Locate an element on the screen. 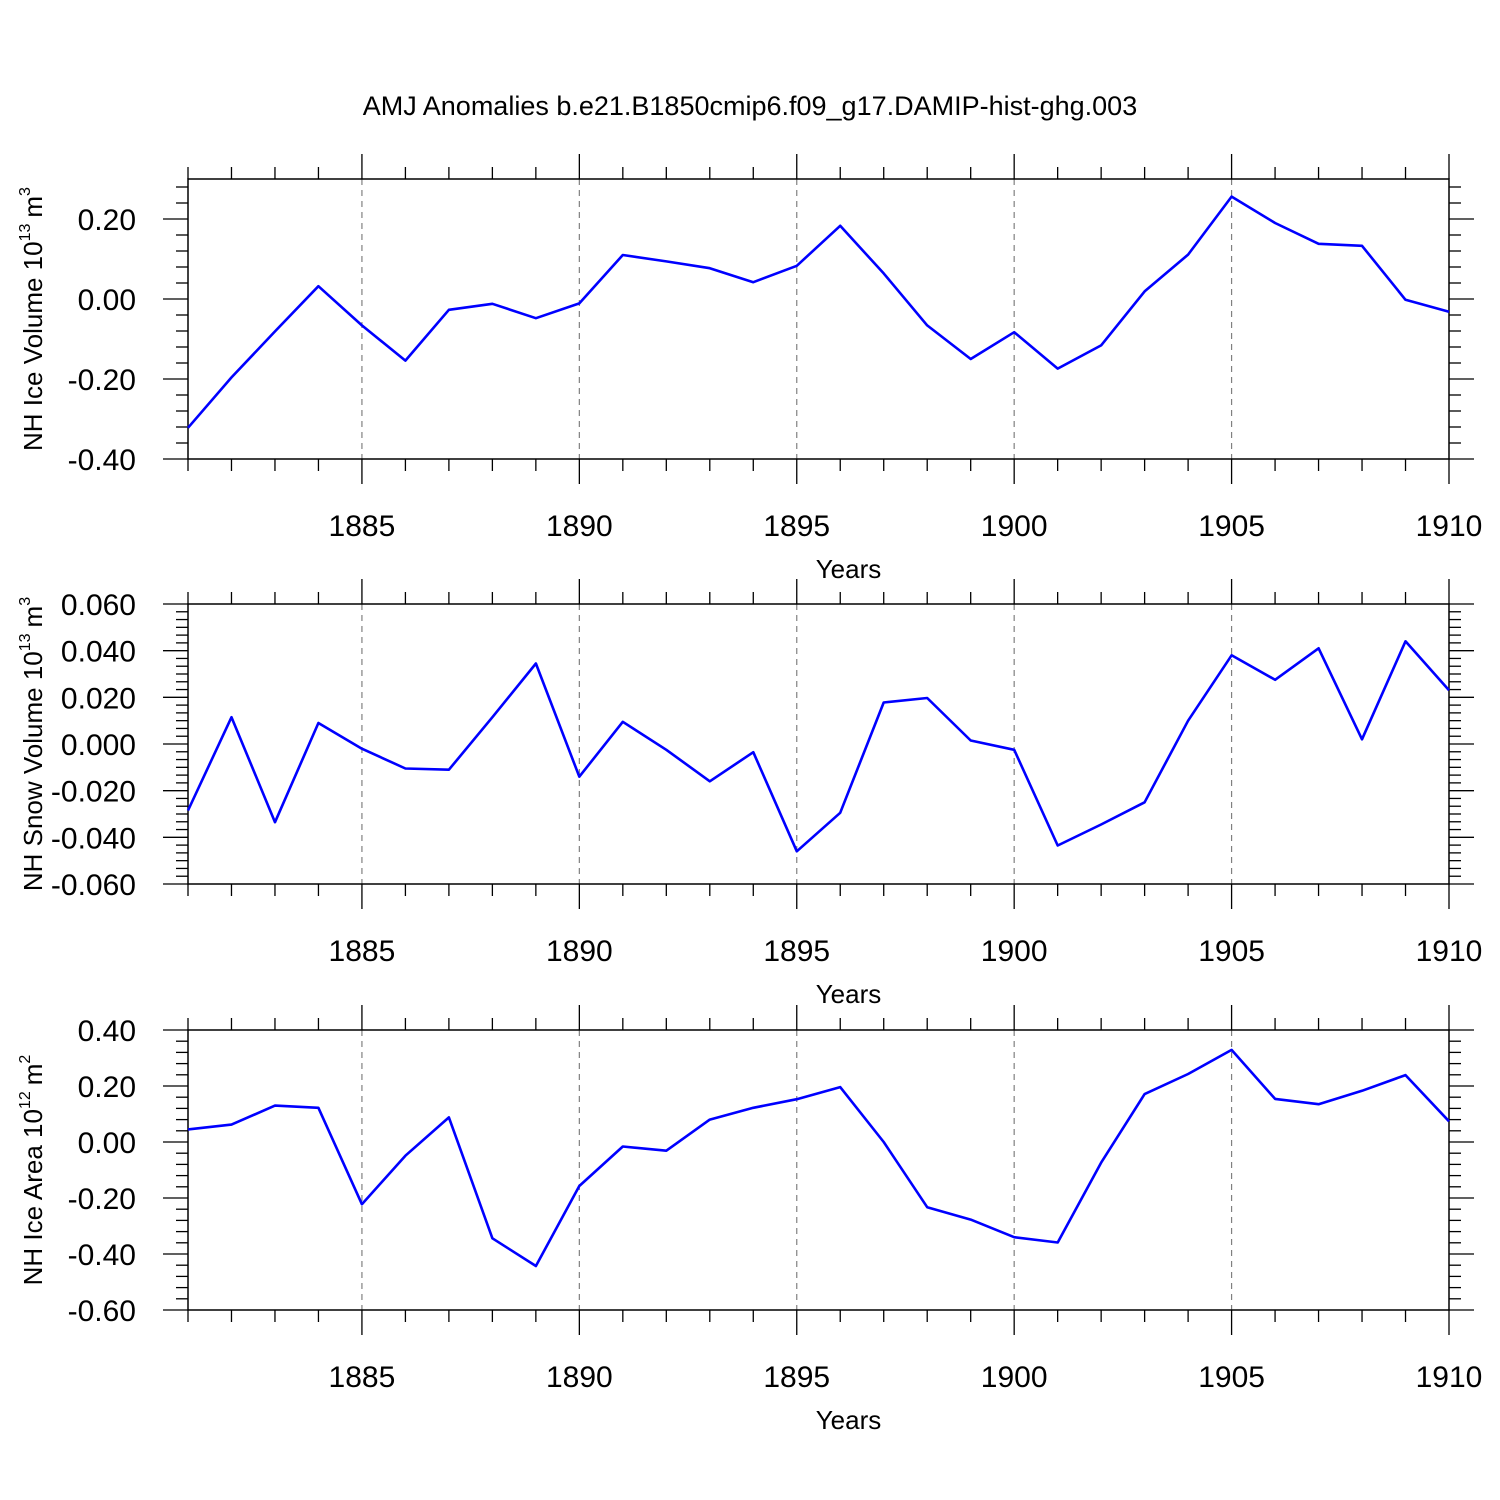 The image size is (1500, 1500). y-tick-label: 0.020 is located at coordinates (98, 698).